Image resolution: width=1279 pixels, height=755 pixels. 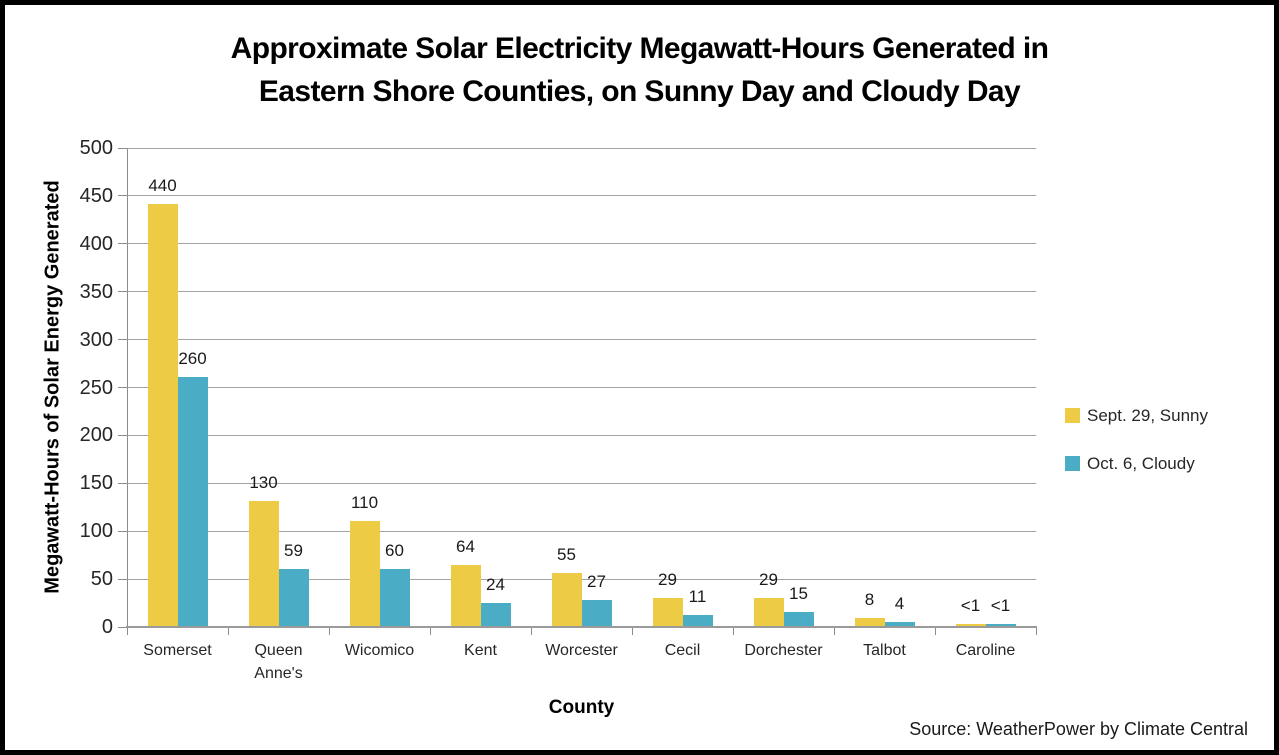 I want to click on x-category-label: Talbot, so click(x=884, y=650).